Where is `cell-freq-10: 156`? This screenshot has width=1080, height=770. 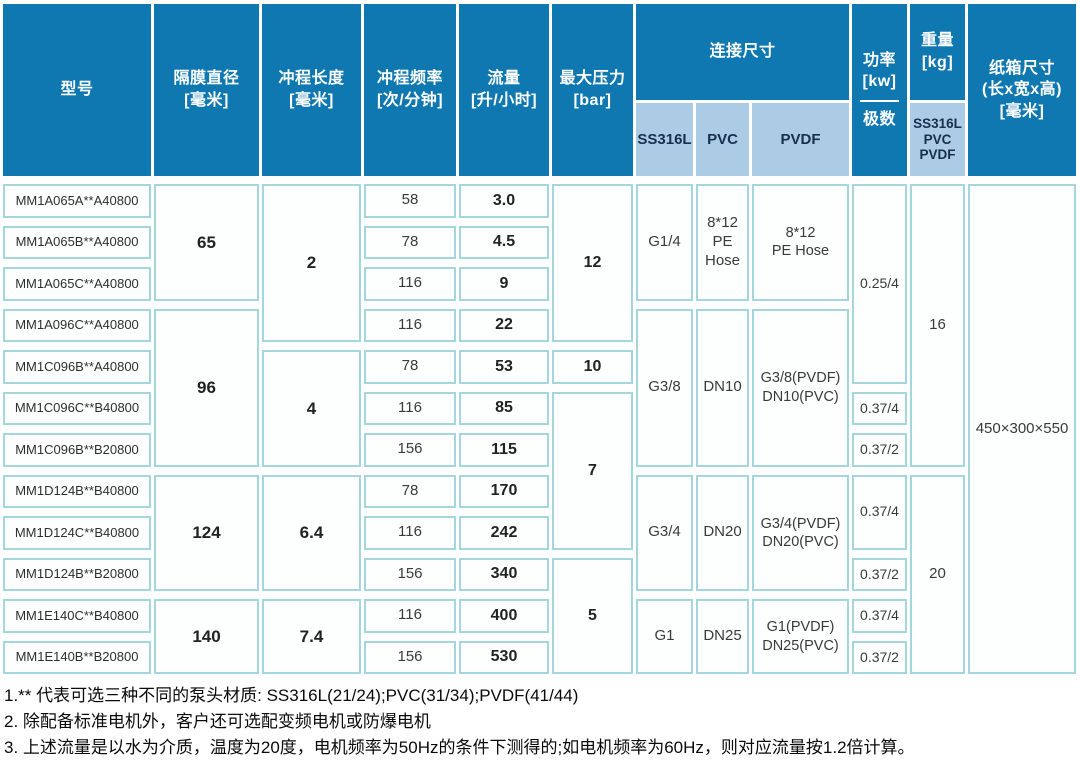
cell-freq-10: 156 is located at coordinates (410, 574).